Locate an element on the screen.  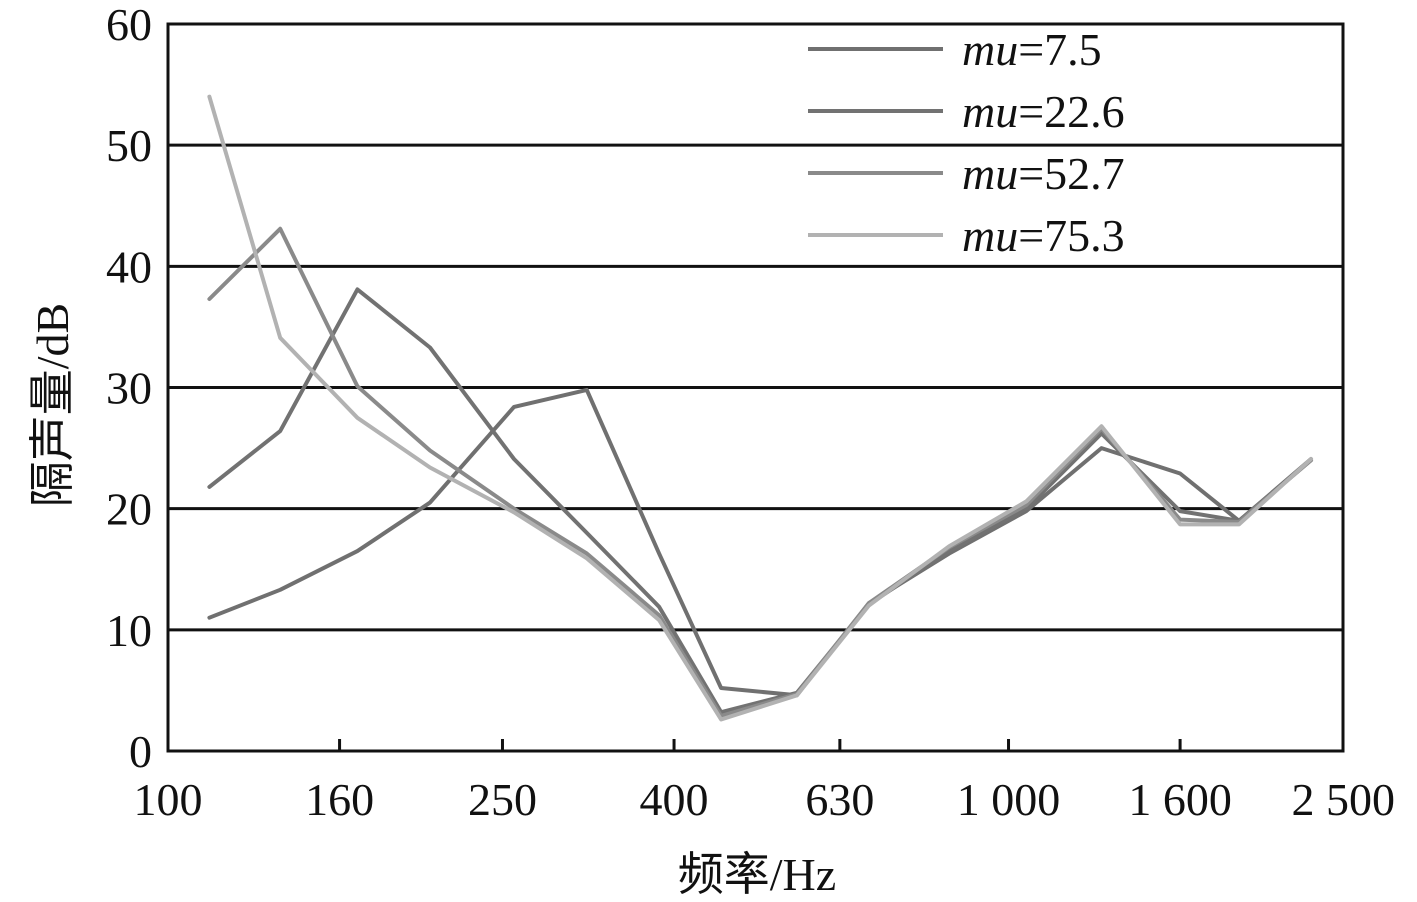
legend-label: mu=75.3 is located at coordinates (1043, 235).